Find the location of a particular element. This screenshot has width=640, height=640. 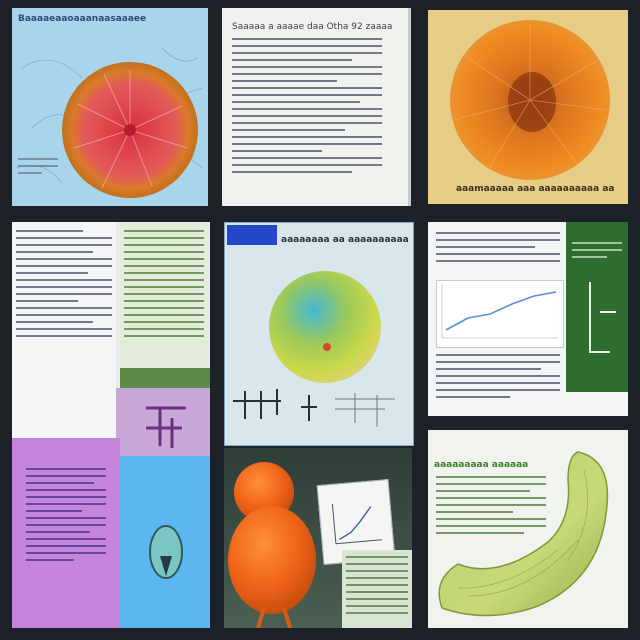

chart-page is located at coordinates (528, 319).